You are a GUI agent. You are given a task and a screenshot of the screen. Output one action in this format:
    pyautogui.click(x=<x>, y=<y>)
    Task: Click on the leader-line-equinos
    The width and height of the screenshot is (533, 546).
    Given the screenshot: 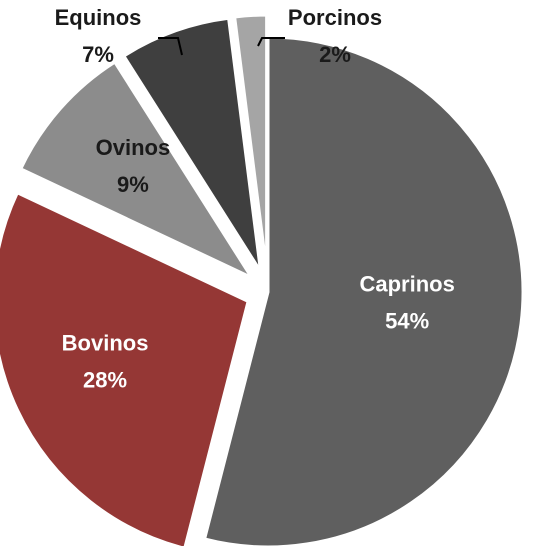 What is the action you would take?
    pyautogui.click(x=170, y=46)
    